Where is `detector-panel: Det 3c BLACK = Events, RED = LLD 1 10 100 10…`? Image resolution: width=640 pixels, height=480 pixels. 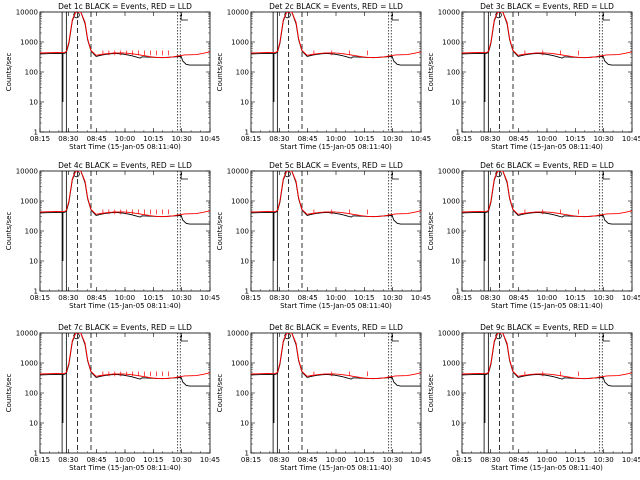 detector-panel: Det 3c BLACK = Events, RED = LLD 1 10 100 10… is located at coordinates (533, 76).